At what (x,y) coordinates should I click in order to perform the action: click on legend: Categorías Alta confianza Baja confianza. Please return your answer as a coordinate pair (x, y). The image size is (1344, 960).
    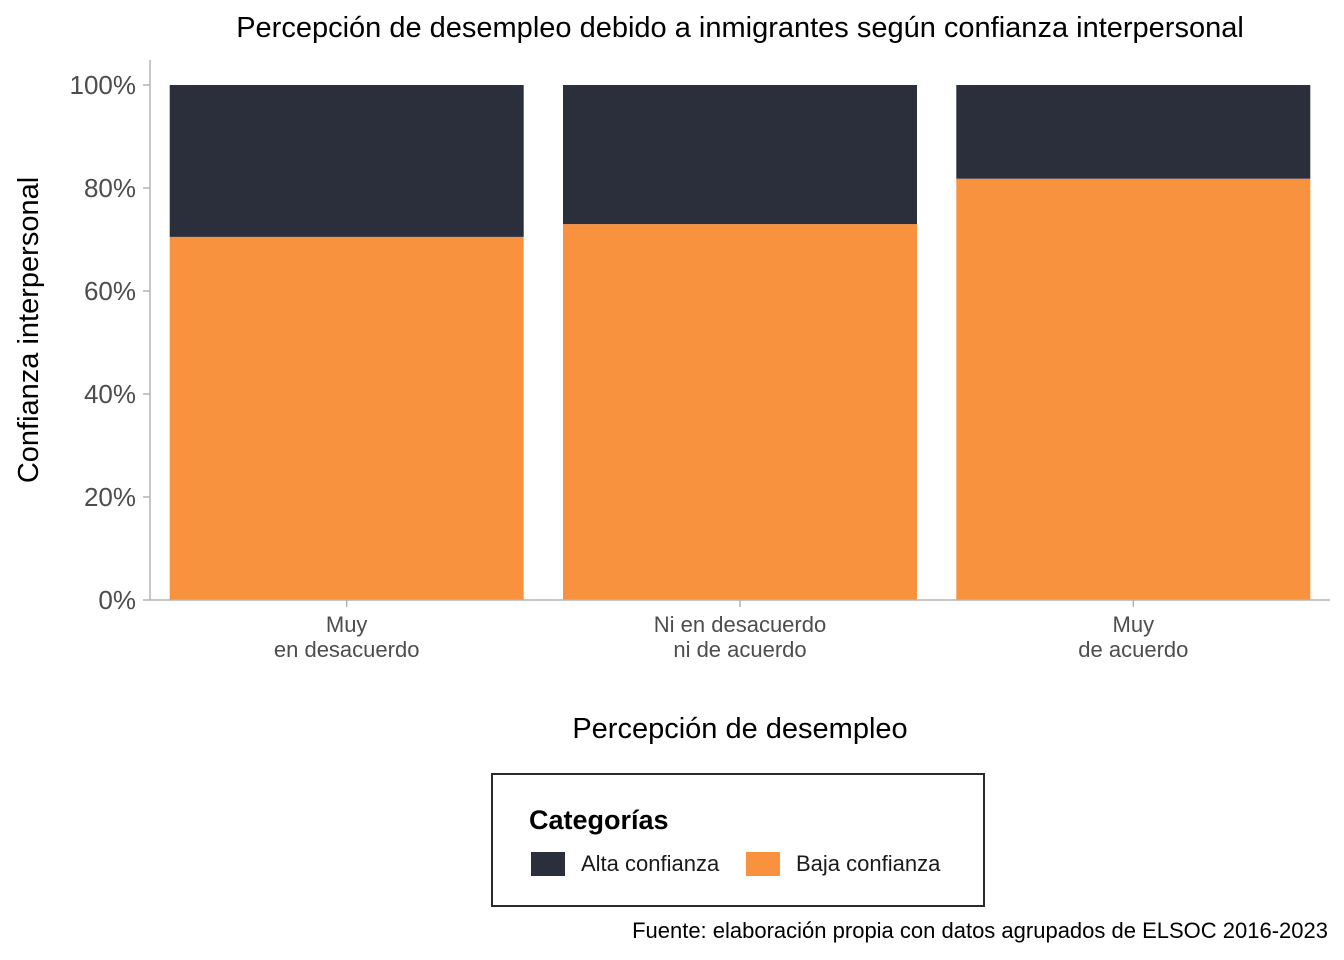
    Looking at the image, I should click on (738, 840).